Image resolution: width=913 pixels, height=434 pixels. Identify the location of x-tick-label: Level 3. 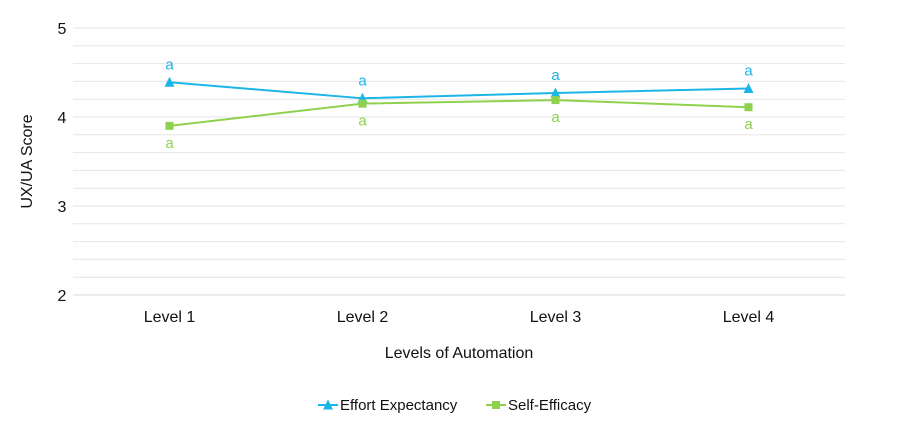
(556, 317).